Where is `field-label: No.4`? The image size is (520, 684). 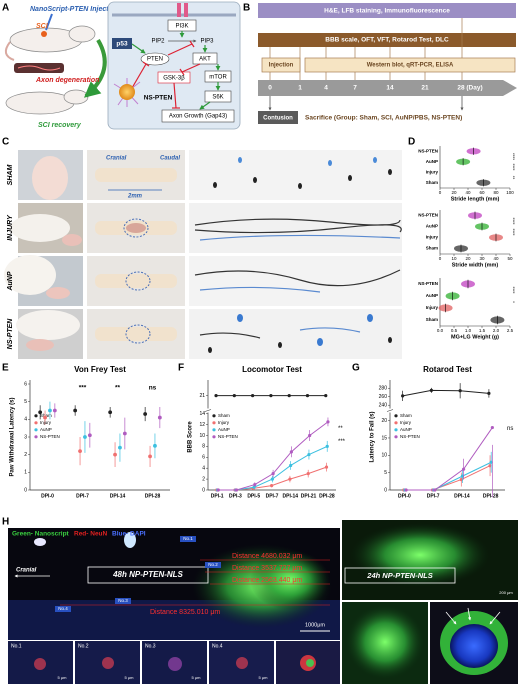 field-label: No.4 is located at coordinates (63, 608).